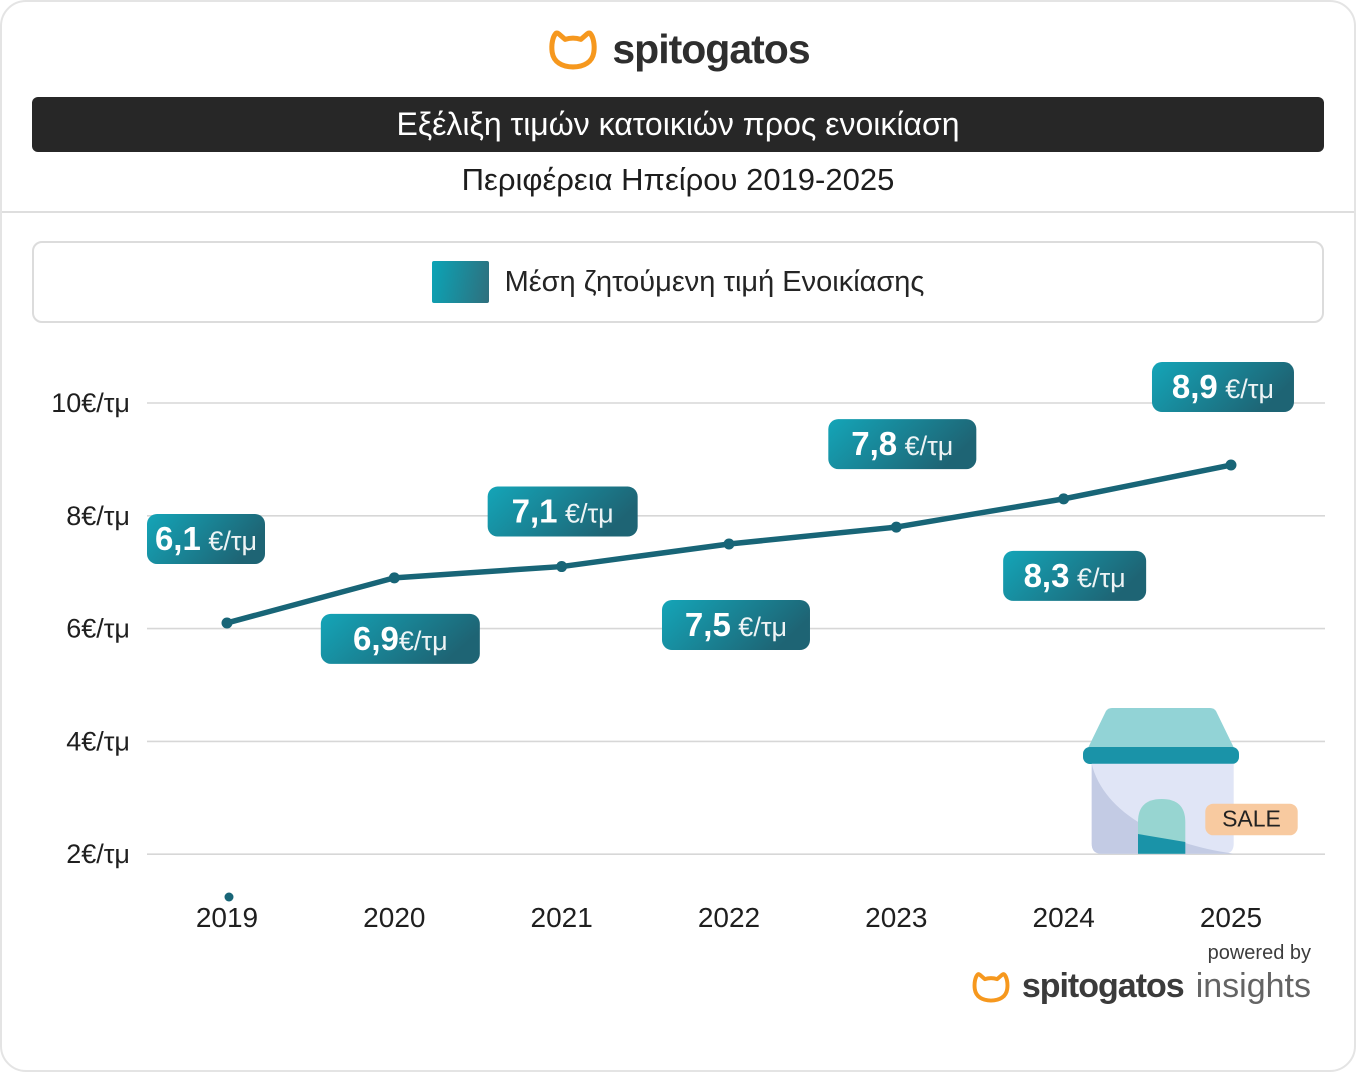  I want to click on y-axis-tick-label: 8€/τμ, so click(98, 516).